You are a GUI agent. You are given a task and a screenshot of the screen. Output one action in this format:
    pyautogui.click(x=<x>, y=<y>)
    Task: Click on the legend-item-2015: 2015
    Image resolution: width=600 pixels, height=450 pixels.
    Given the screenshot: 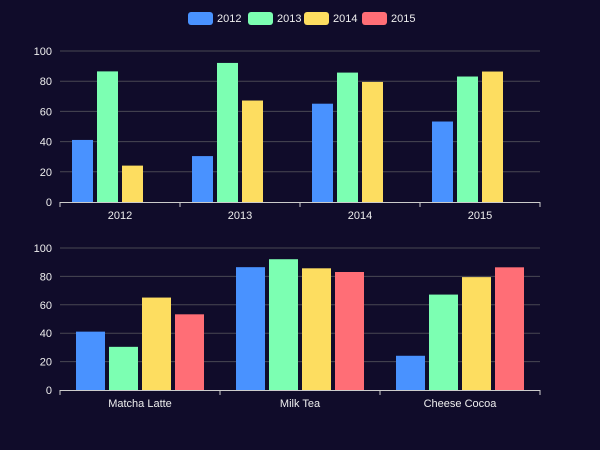 What is the action you would take?
    pyautogui.click(x=388, y=18)
    